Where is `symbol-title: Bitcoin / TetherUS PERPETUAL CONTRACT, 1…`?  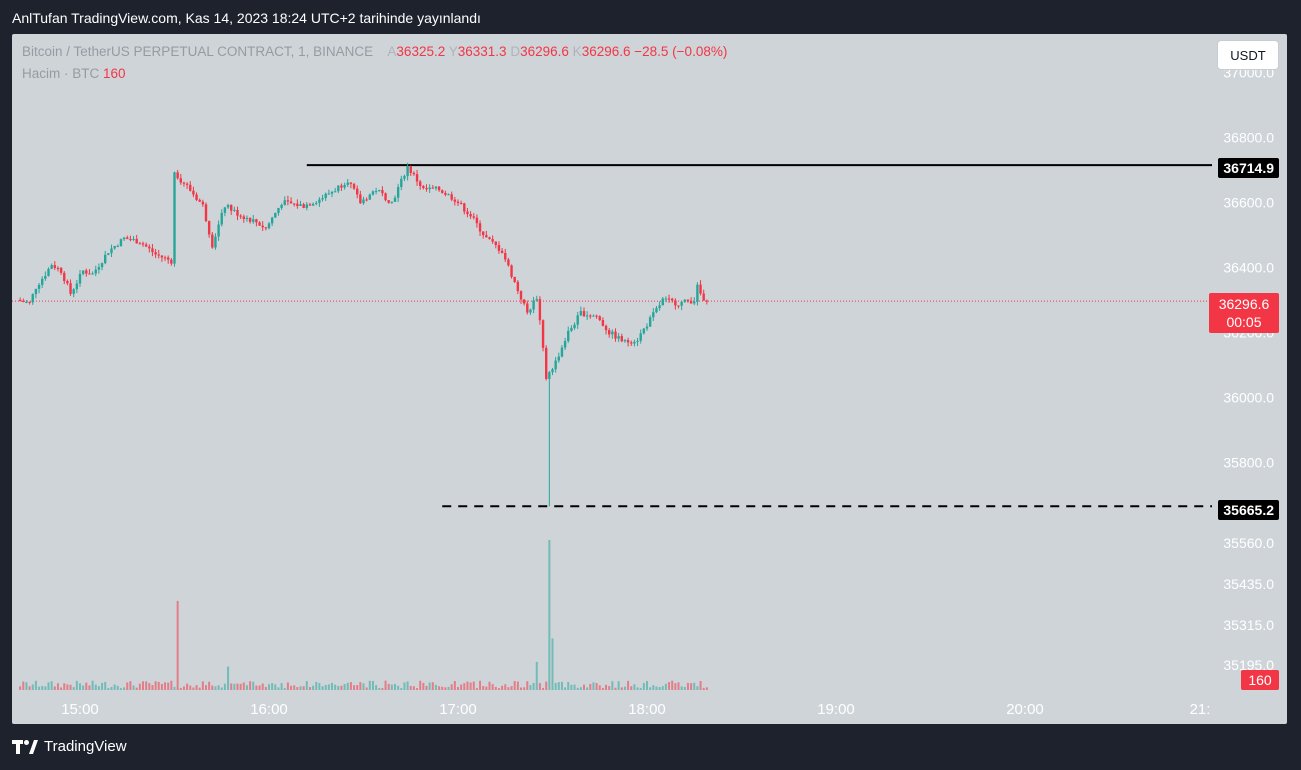
symbol-title: Bitcoin / TetherUS PERPETUAL CONTRACT, 1… is located at coordinates (198, 51).